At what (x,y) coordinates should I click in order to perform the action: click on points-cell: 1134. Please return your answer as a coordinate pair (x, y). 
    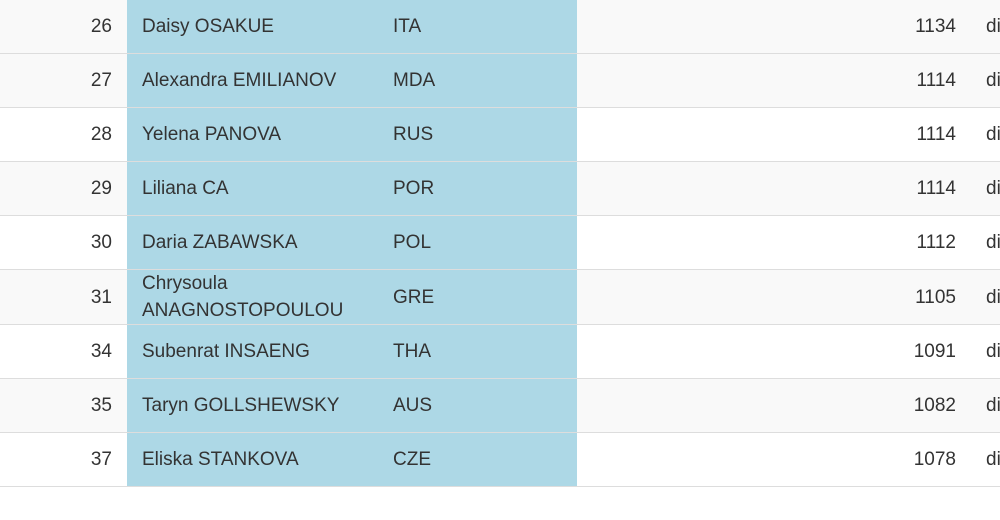
    Looking at the image, I should click on (935, 27).